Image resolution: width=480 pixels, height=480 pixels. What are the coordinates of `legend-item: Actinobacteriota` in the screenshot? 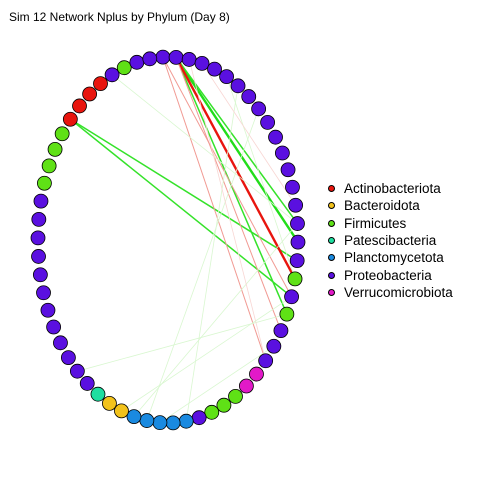 It's located at (390, 188).